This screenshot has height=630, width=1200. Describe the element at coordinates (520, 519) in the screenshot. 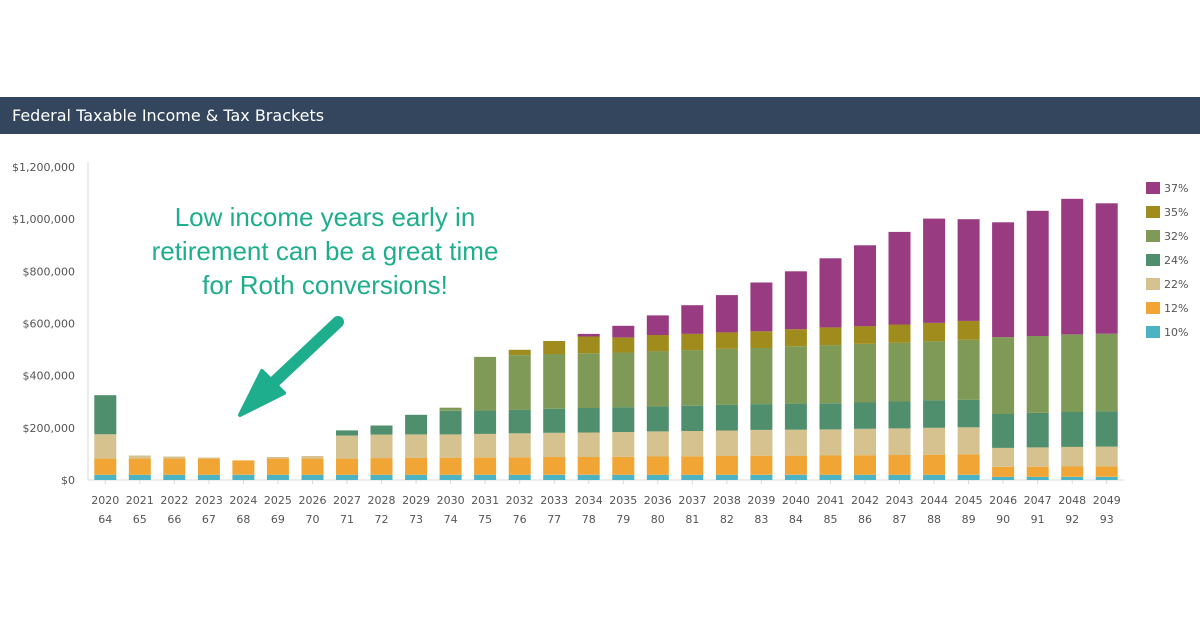

I see `x-tick-age: 76` at that location.